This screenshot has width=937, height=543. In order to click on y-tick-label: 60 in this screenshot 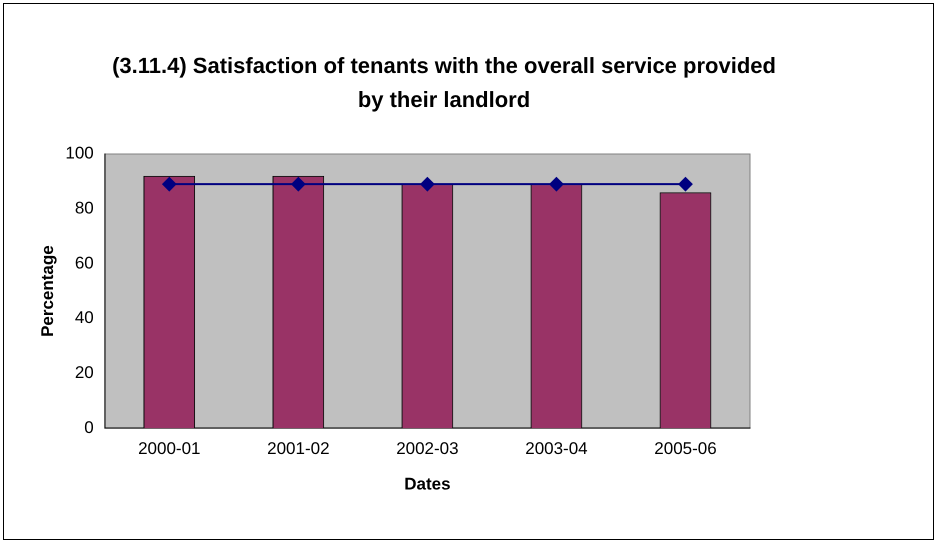, I will do `click(84, 262)`.